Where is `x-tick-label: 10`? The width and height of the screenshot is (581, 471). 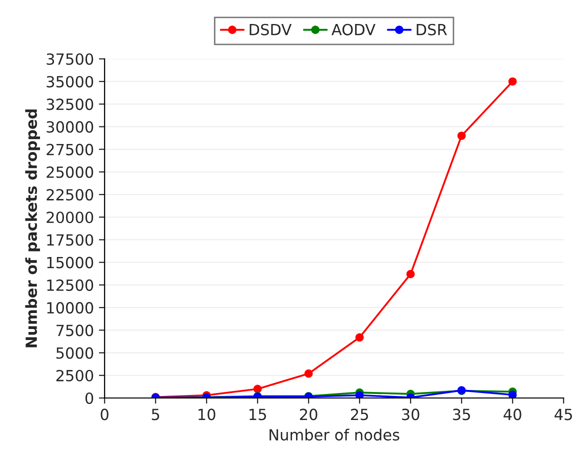 x-tick-label: 10 is located at coordinates (207, 414).